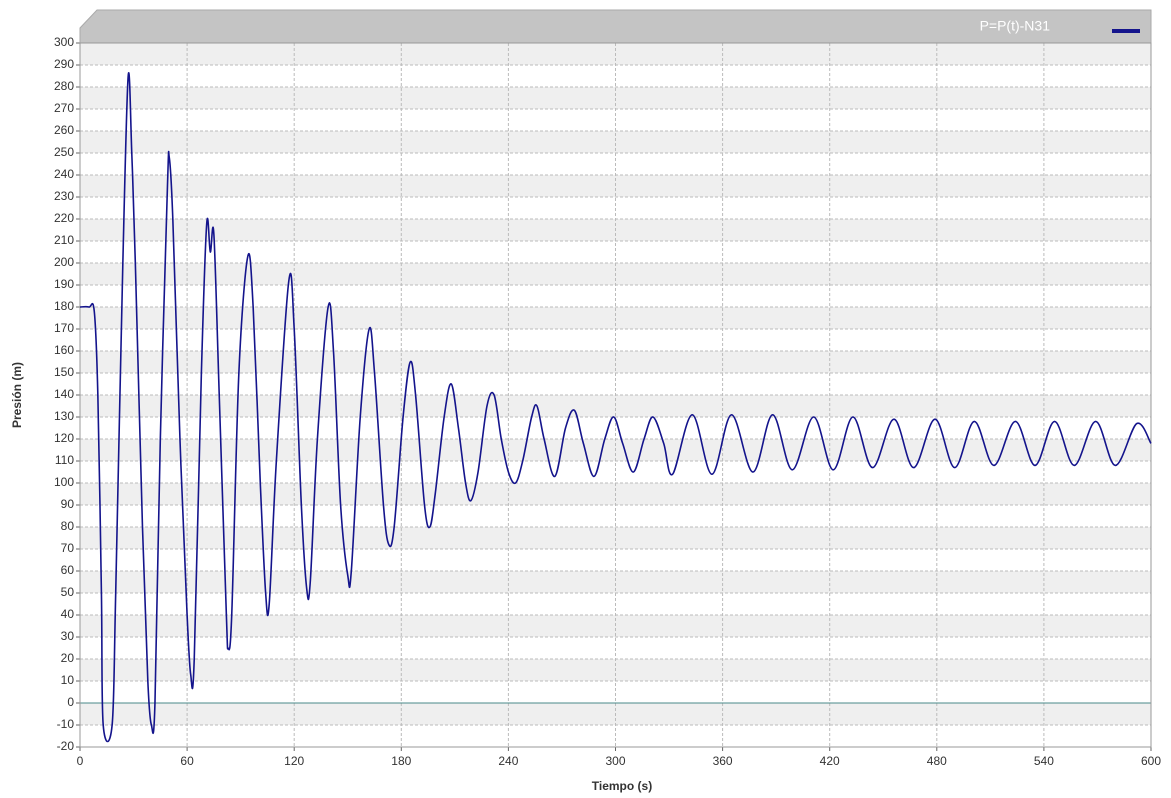  Describe the element at coordinates (64, 196) in the screenshot. I see `y-tick-label: 230` at that location.